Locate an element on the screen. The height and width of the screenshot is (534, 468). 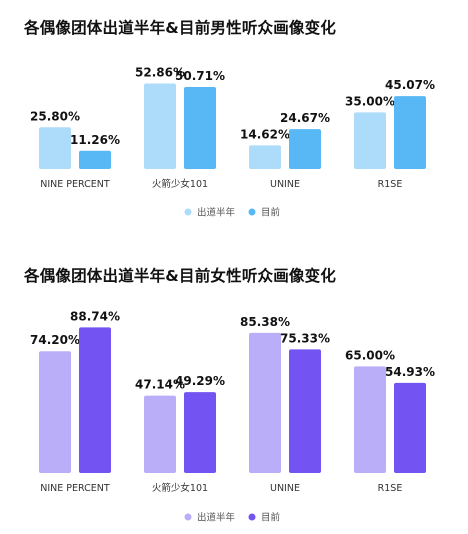
data-label: 14.62% is located at coordinates (265, 134).